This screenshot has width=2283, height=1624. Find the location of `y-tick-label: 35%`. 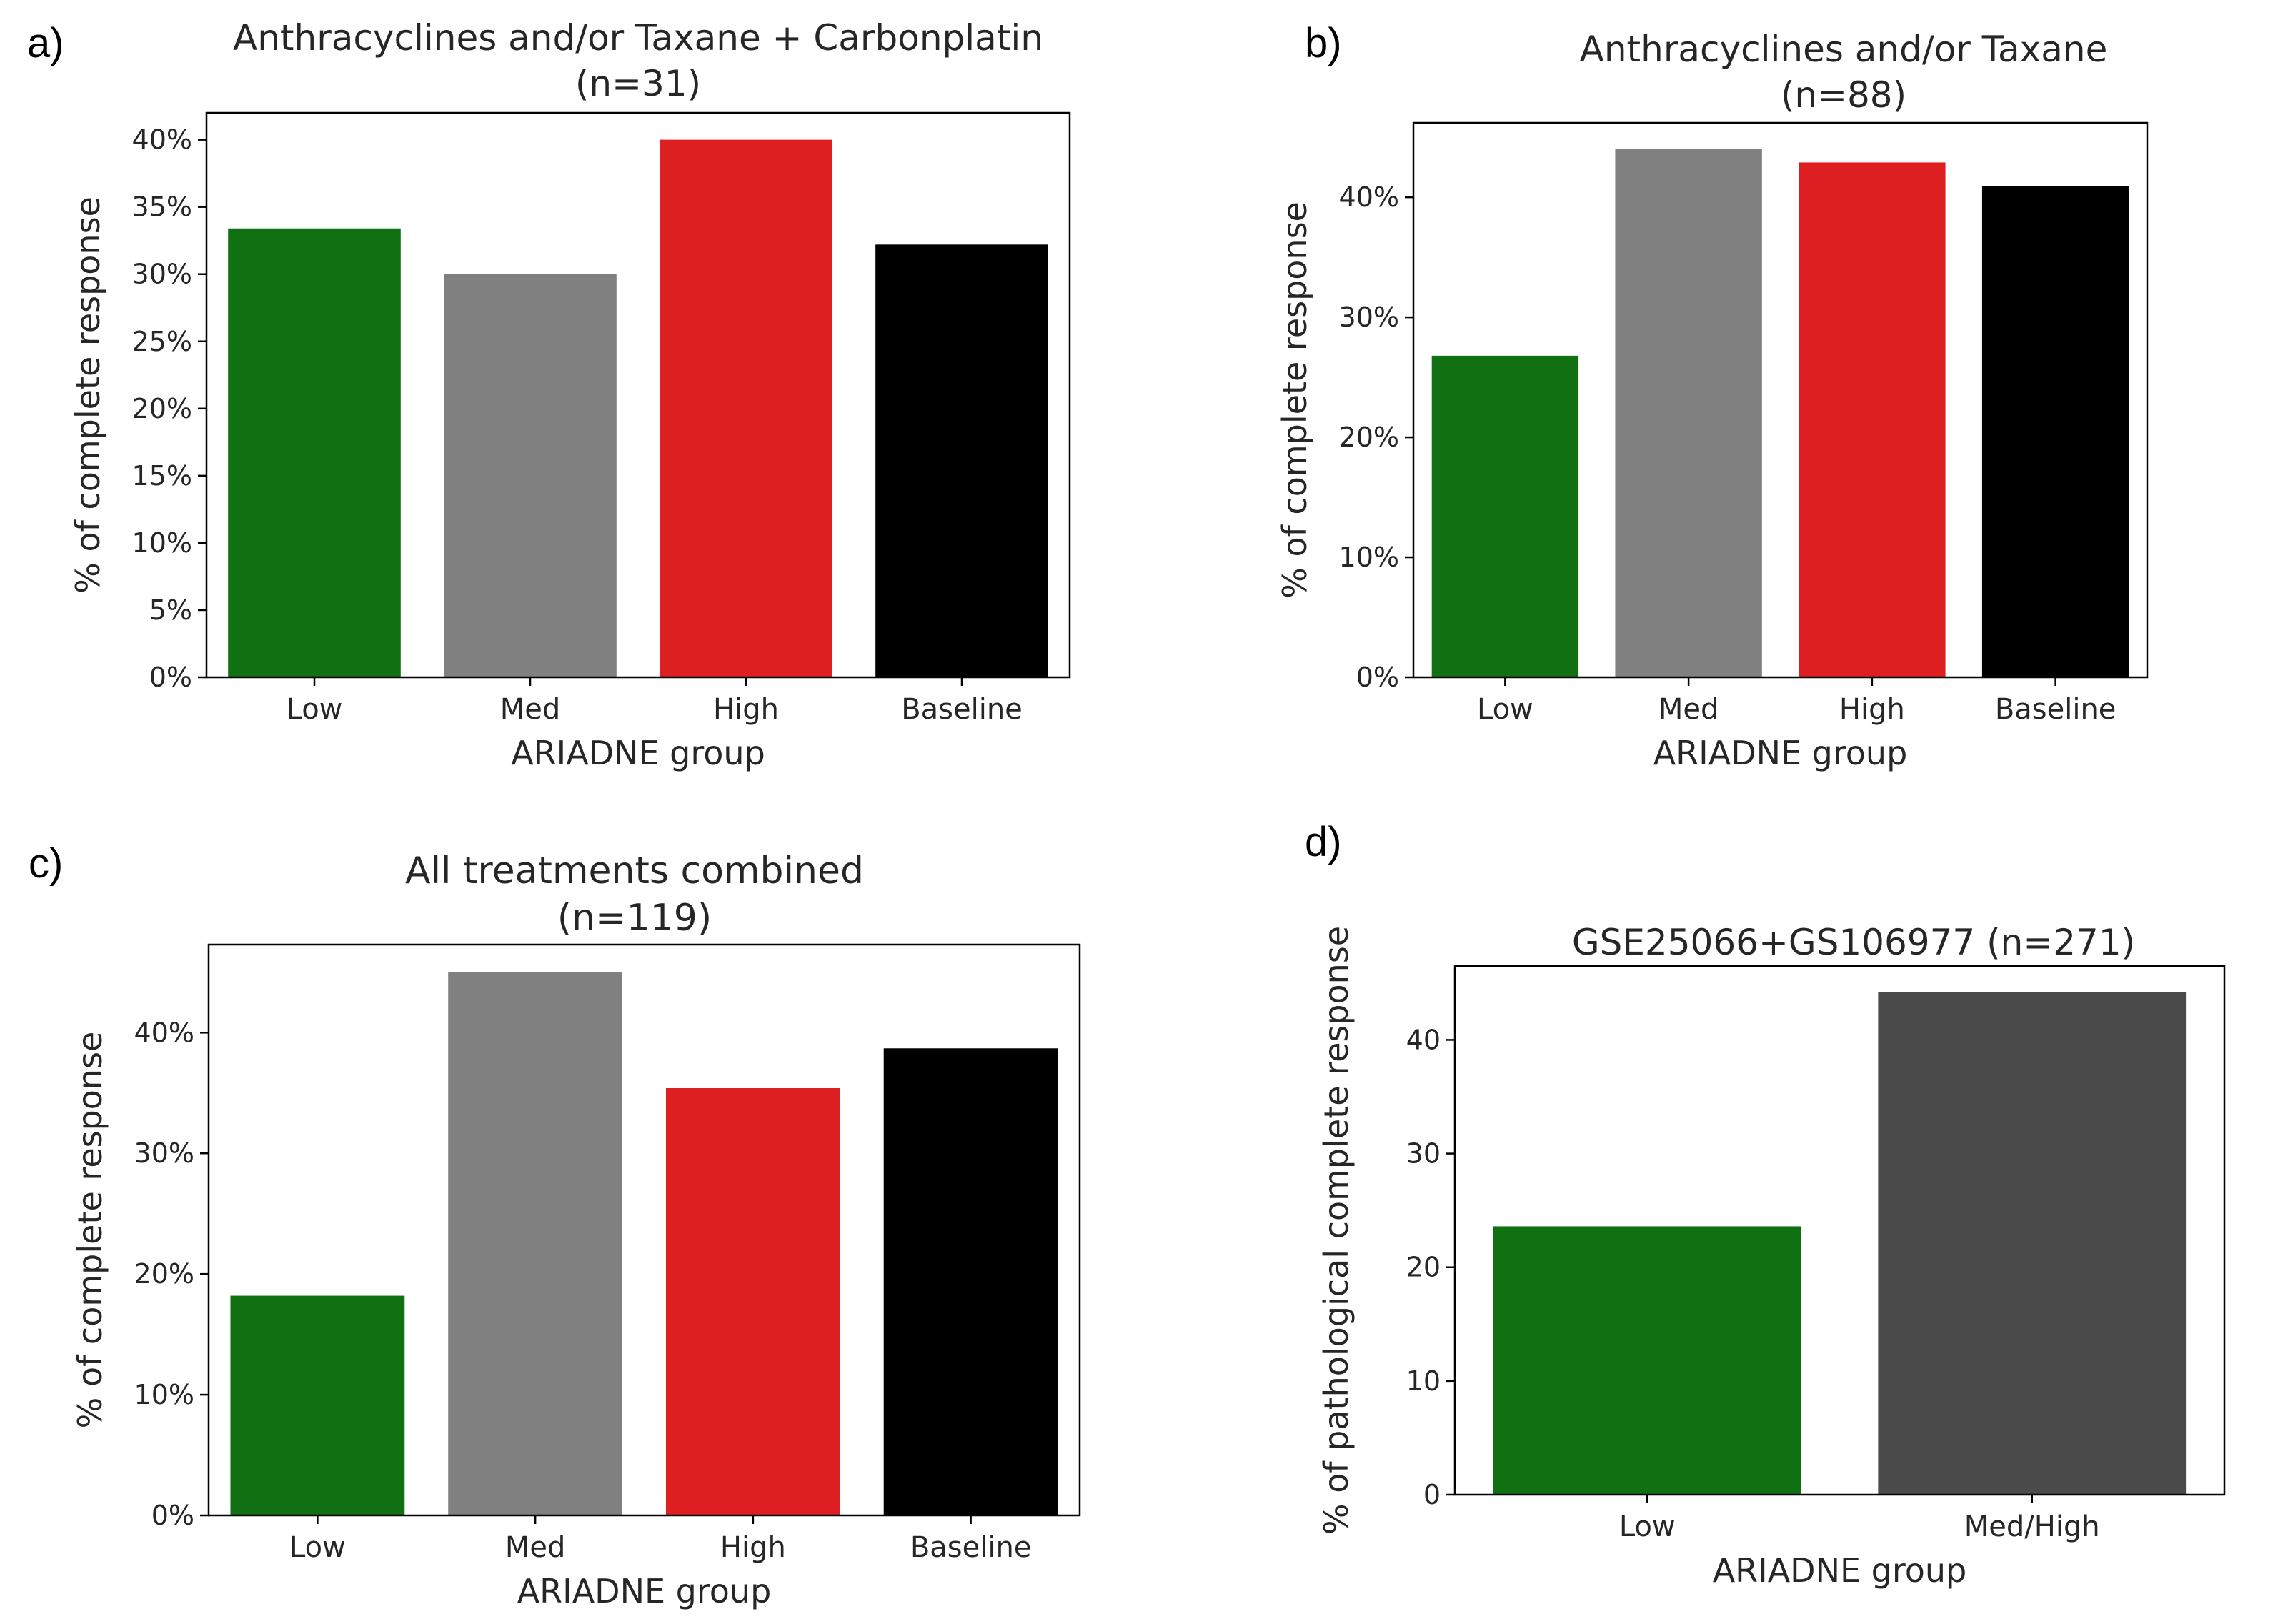

y-tick-label: 35% is located at coordinates (162, 207).